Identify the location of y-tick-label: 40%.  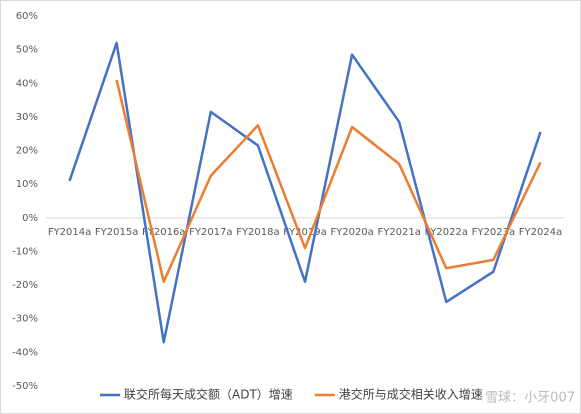
(27, 83).